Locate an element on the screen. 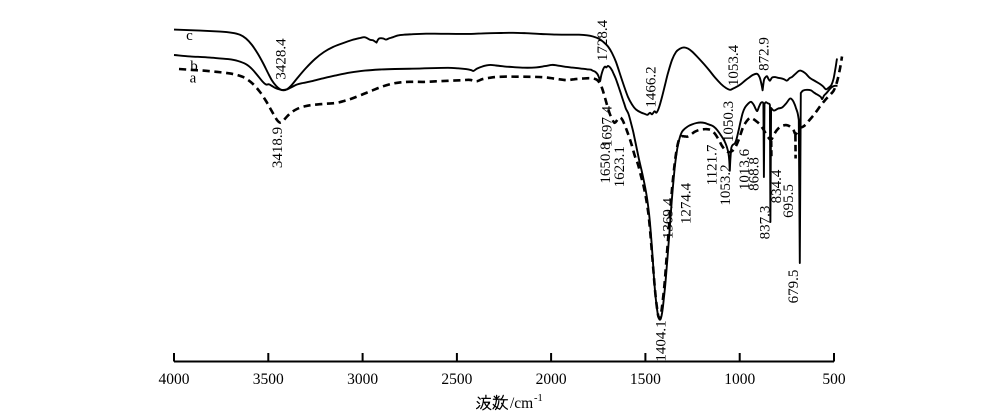  svg-text: 679.5 is located at coordinates (794, 287).